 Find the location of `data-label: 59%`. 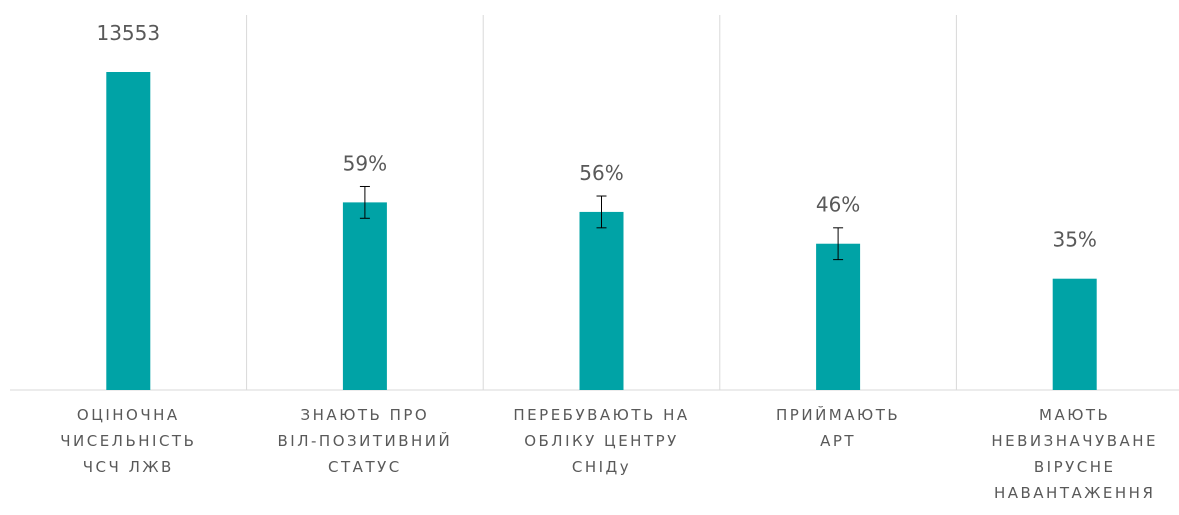

data-label: 59% is located at coordinates (365, 163).